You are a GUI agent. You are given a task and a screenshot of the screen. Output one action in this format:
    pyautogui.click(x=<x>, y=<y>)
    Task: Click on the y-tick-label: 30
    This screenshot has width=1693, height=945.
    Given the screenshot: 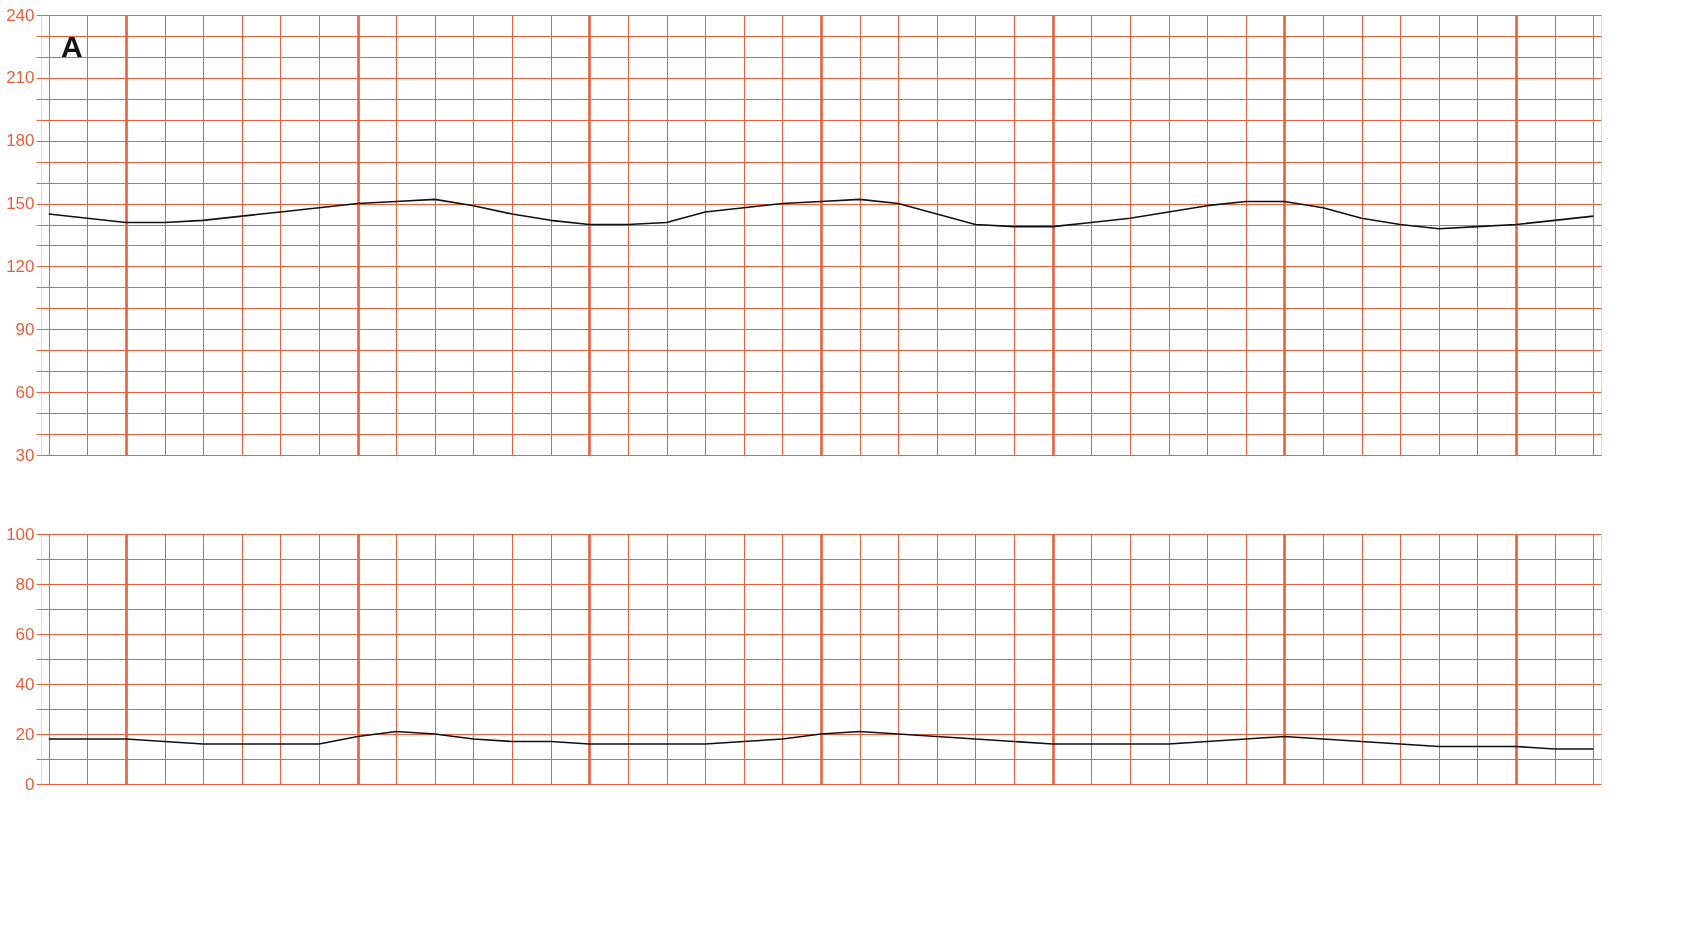 What is the action you would take?
    pyautogui.click(x=25, y=455)
    